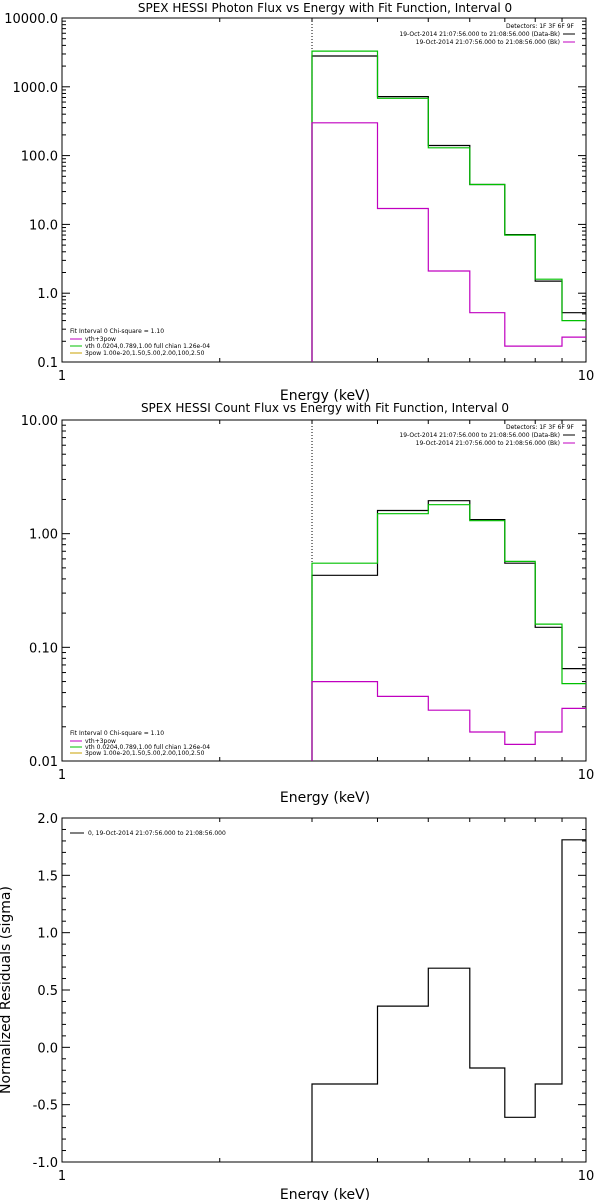 The width and height of the screenshot is (600, 1200). I want to click on panel2-ytick-label: 10.00, so click(39, 421).